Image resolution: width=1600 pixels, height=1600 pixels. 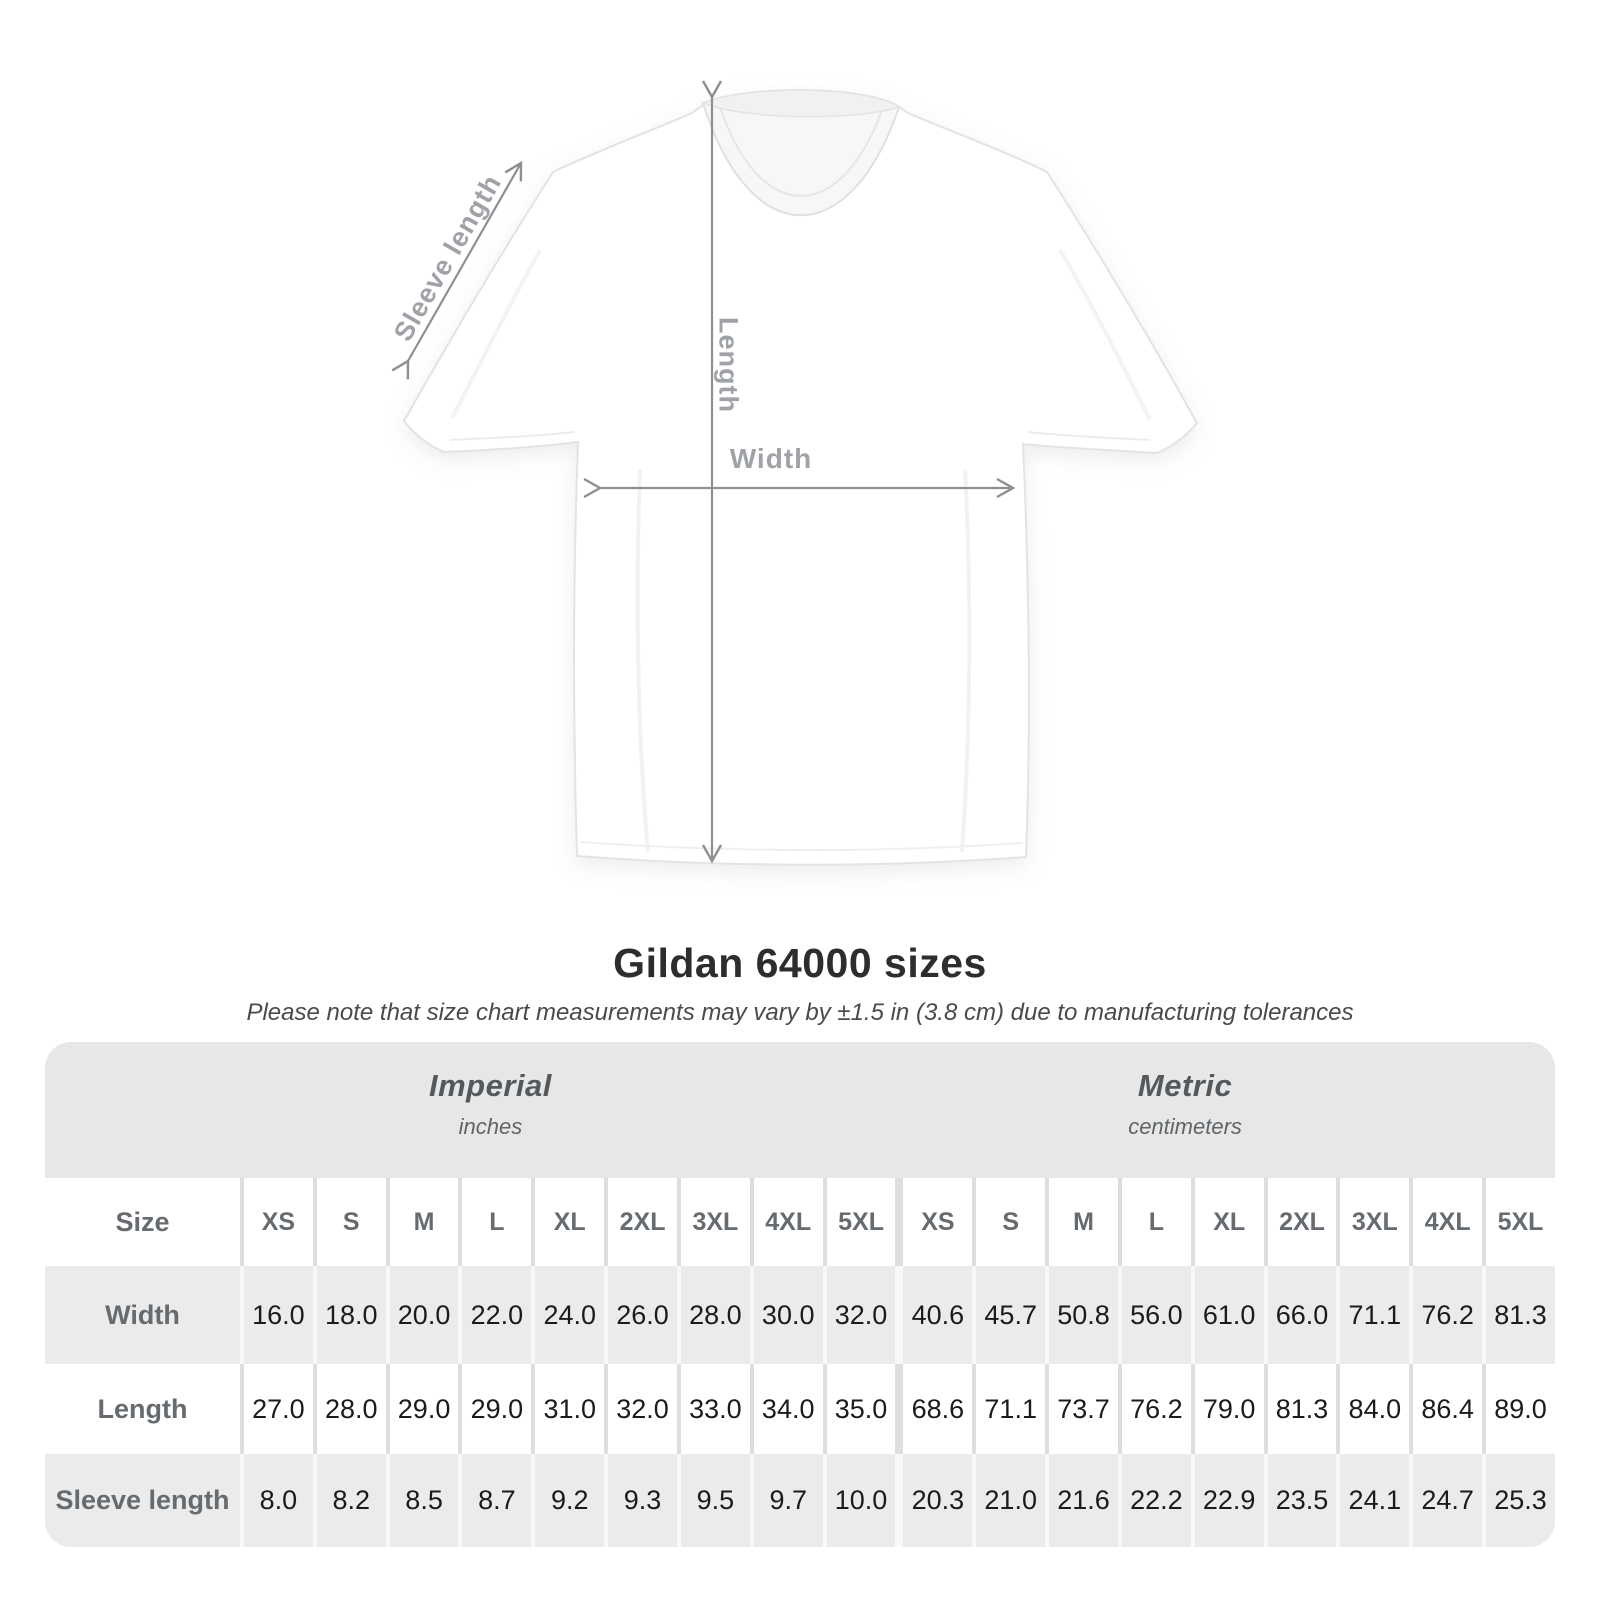 I want to click on measurement-value: 61.0, so click(x=1229, y=1315).